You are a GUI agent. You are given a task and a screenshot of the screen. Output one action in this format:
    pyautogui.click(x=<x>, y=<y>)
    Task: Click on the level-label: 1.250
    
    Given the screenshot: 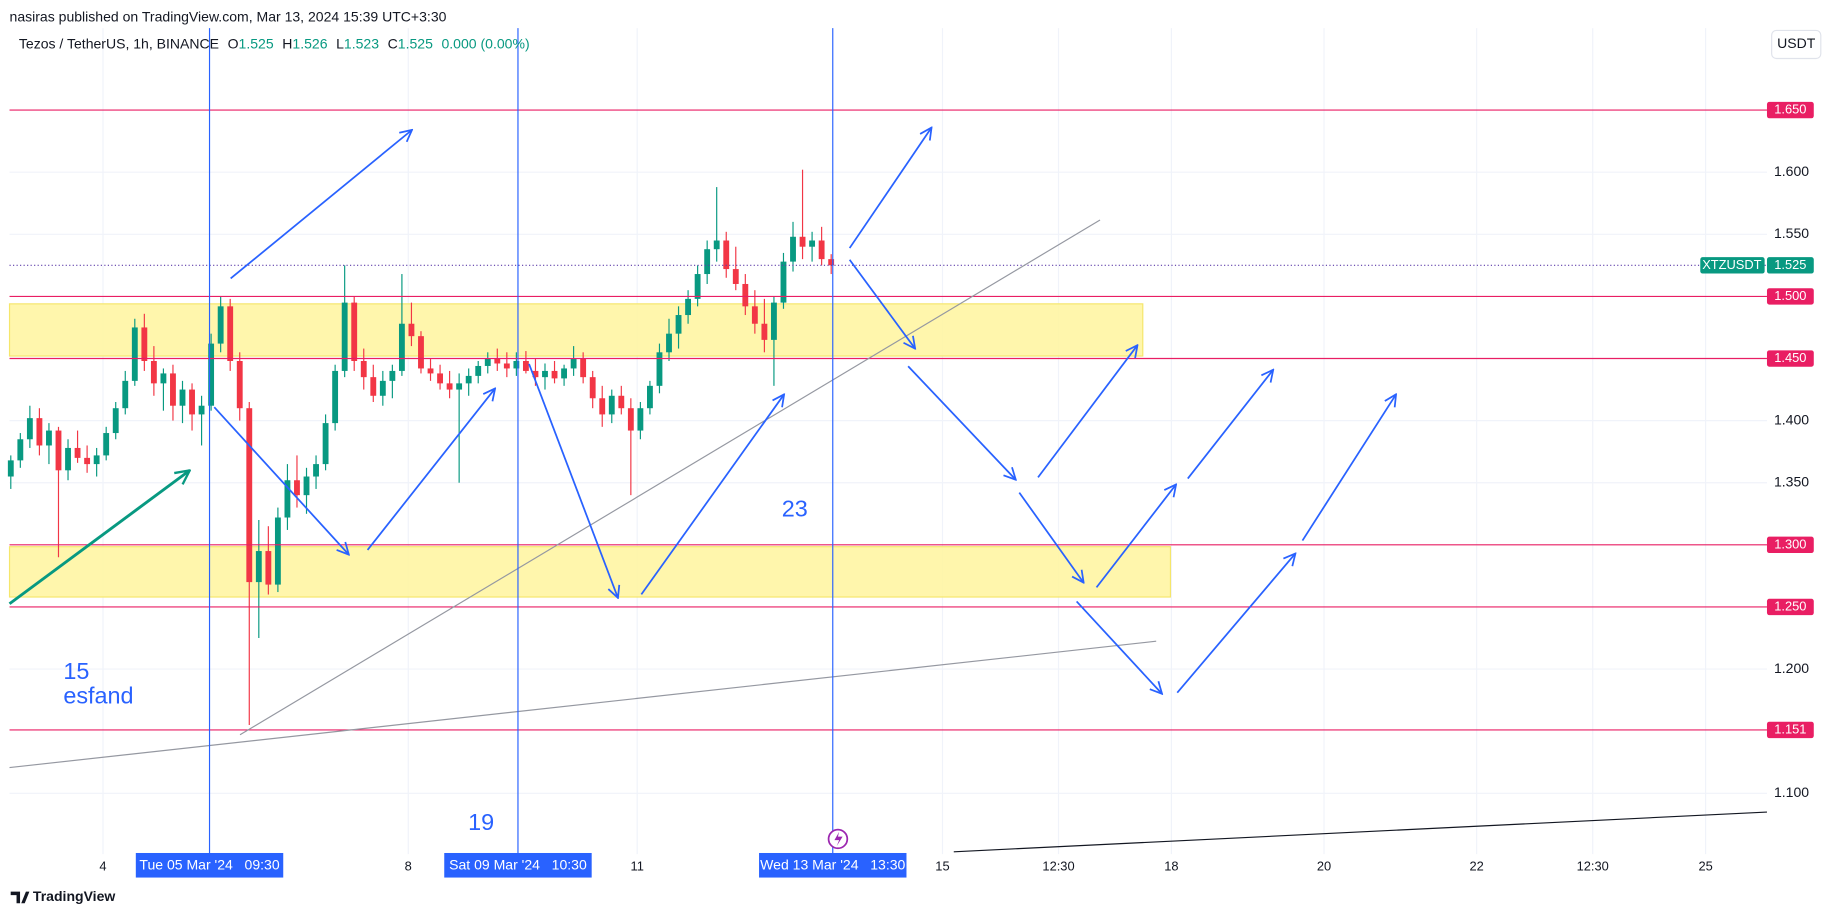 What is the action you would take?
    pyautogui.click(x=1790, y=605)
    